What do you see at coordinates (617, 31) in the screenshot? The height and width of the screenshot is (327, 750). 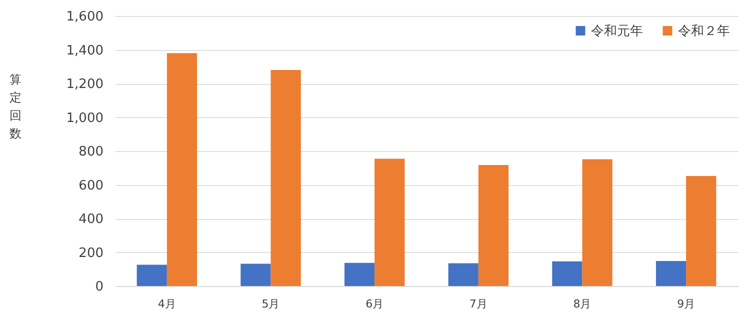 I see `legend-label: 令和元年` at bounding box center [617, 31].